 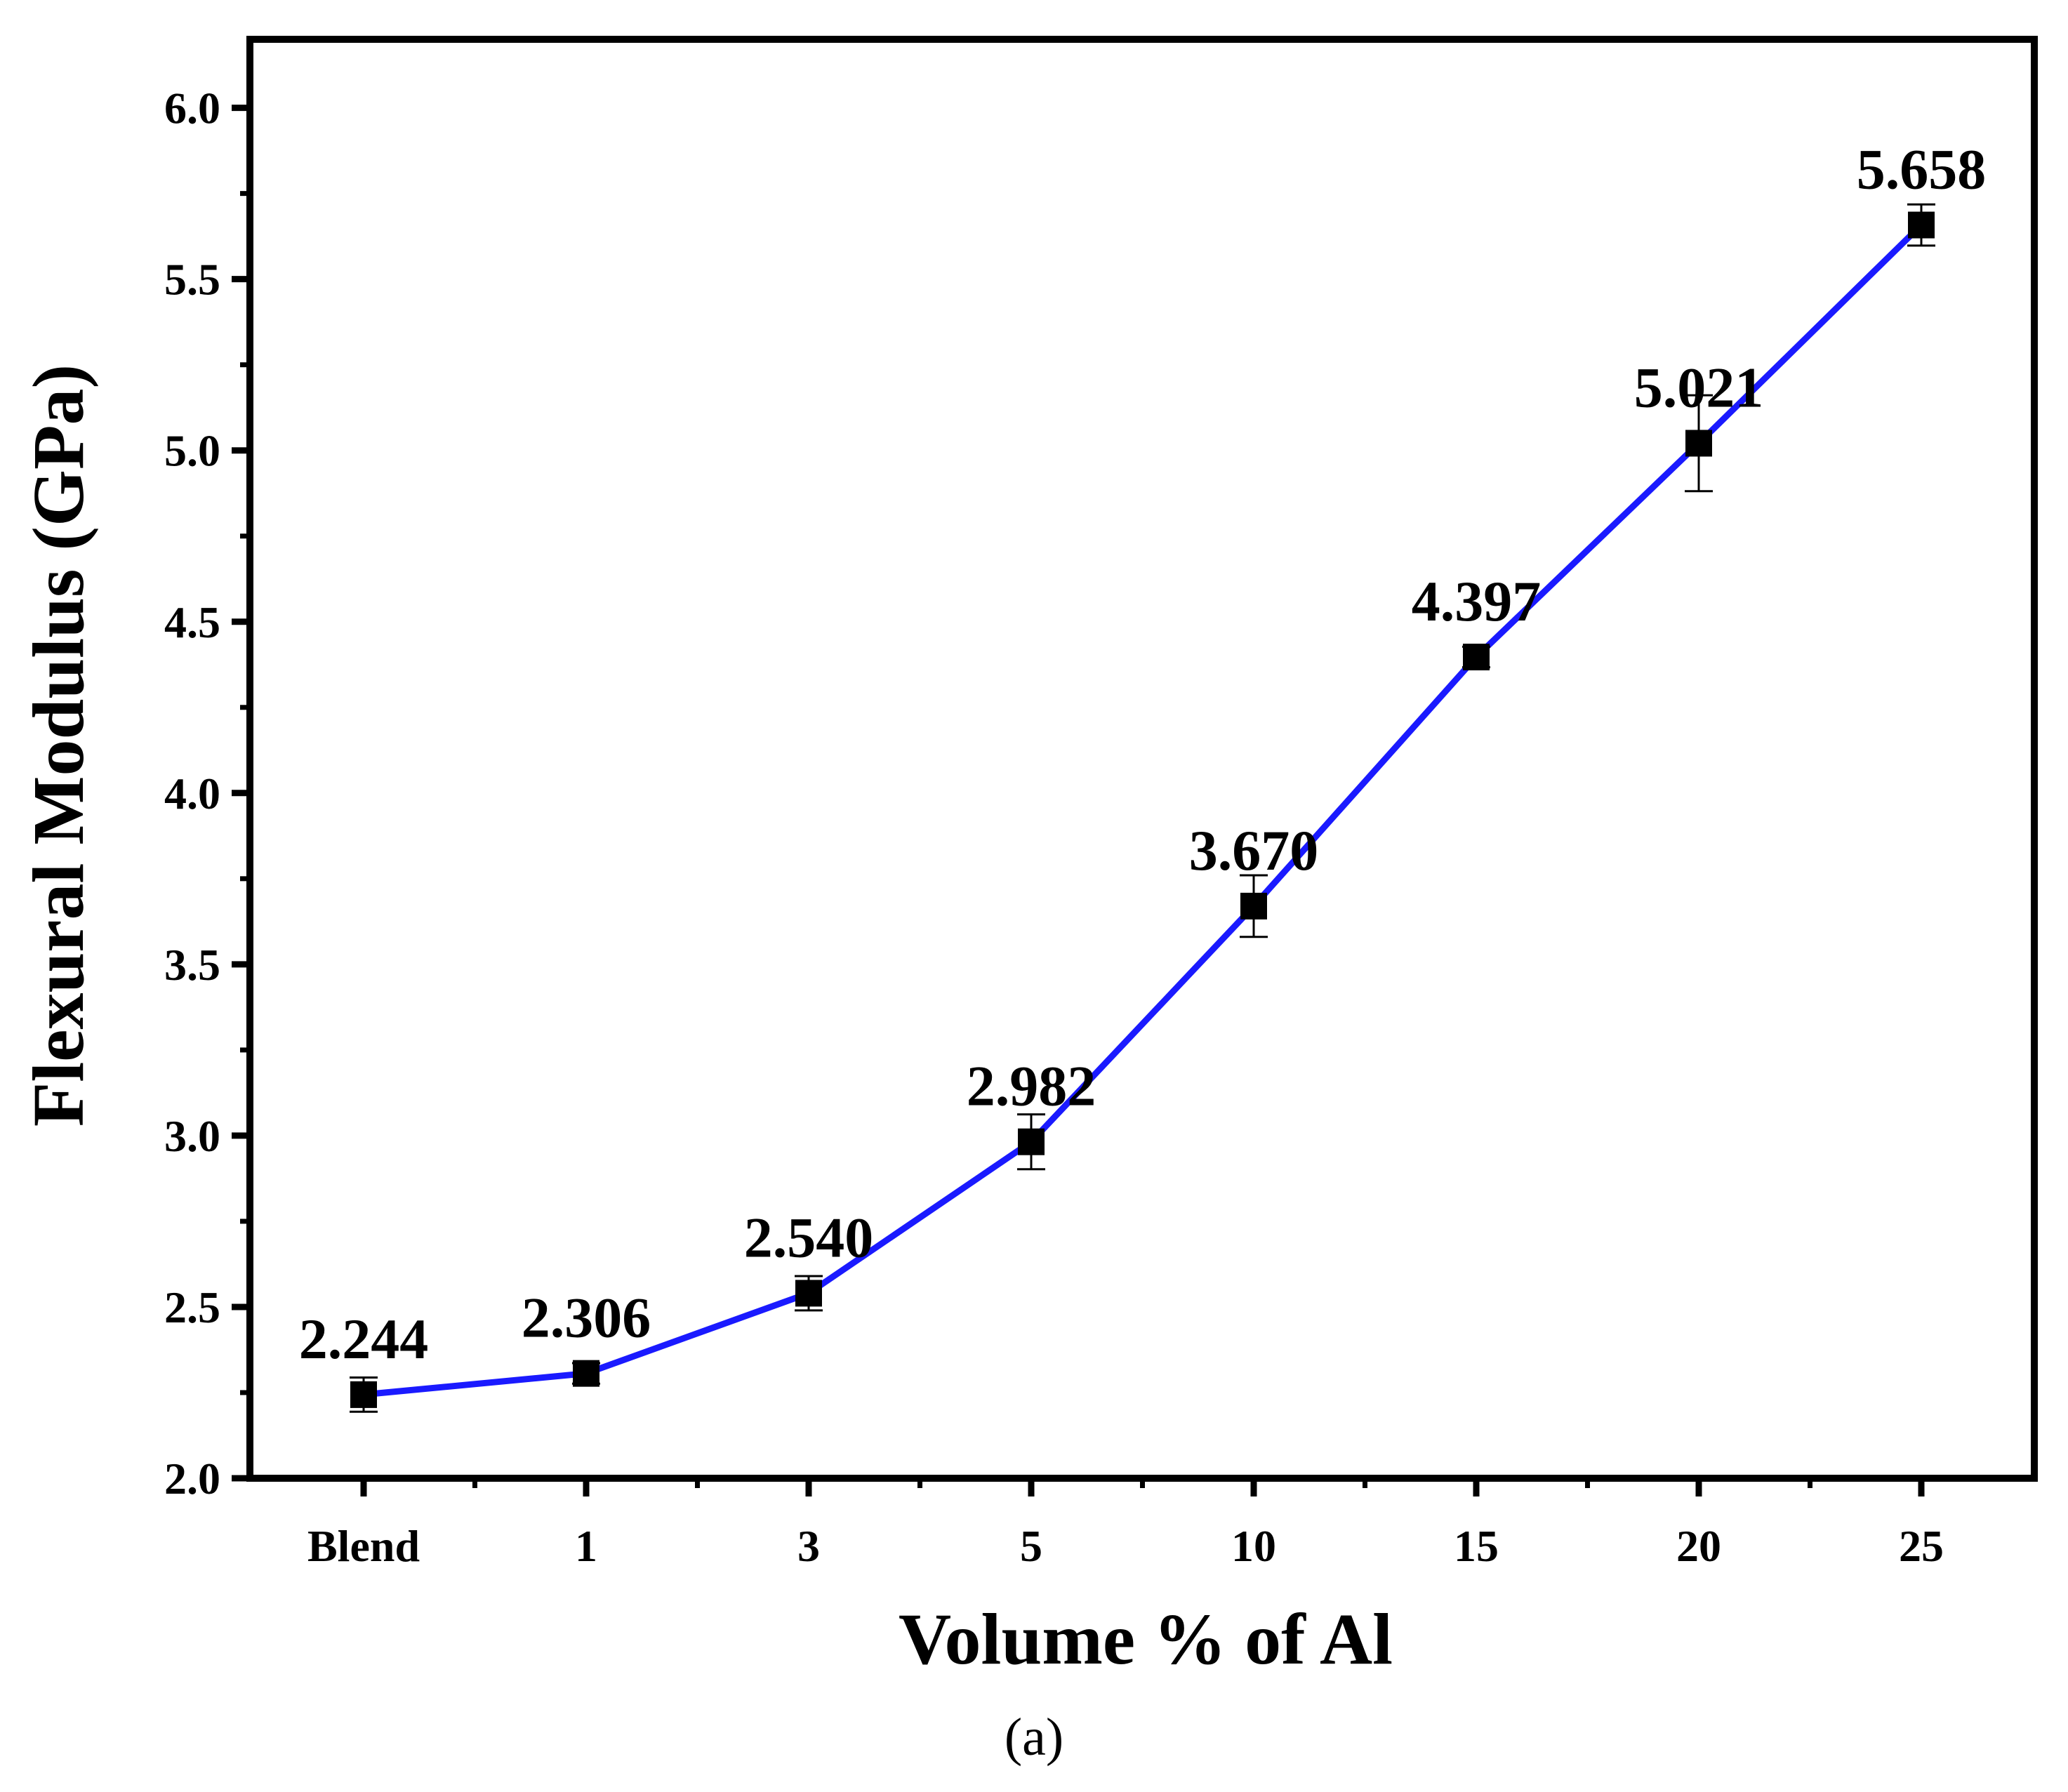 What do you see at coordinates (192, 1307) in the screenshot?
I see `y-tick-label: 2.5` at bounding box center [192, 1307].